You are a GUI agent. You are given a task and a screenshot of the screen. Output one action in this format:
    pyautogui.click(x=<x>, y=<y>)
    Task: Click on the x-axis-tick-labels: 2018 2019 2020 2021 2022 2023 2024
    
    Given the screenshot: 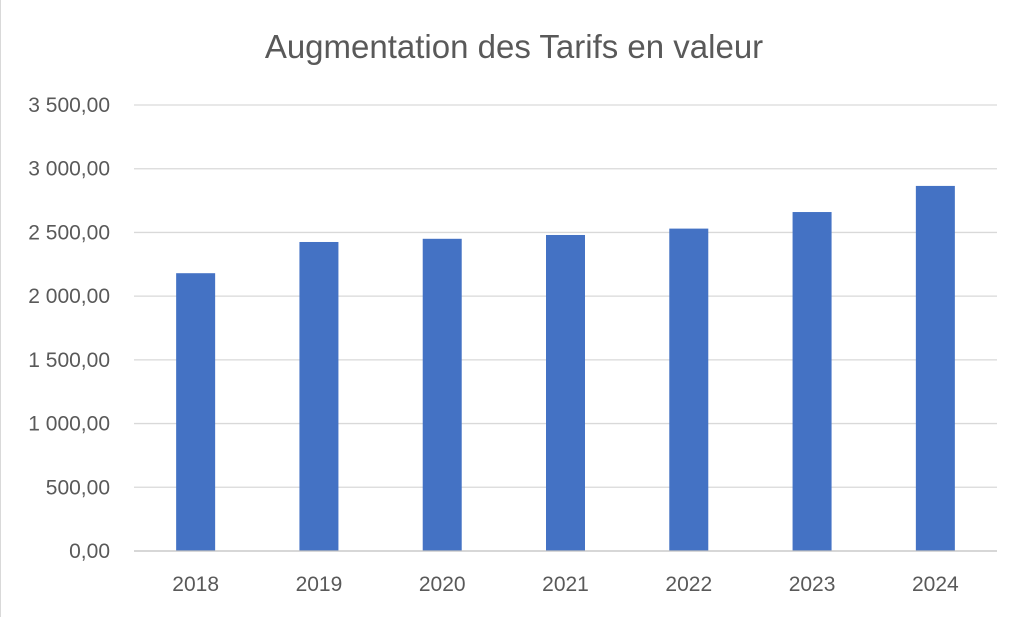 What is the action you would take?
    pyautogui.click(x=565, y=584)
    